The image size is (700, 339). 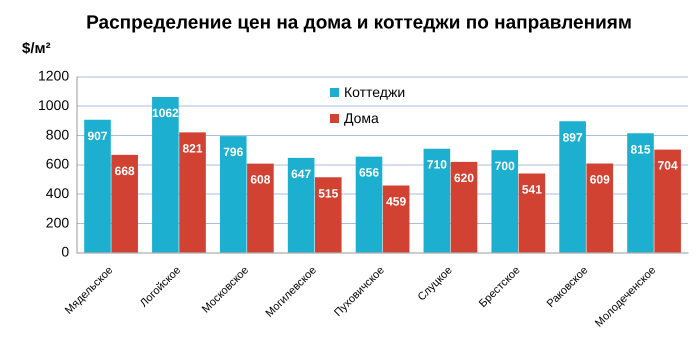 What do you see at coordinates (58, 164) in the screenshot?
I see `y-tick-label: 600` at bounding box center [58, 164].